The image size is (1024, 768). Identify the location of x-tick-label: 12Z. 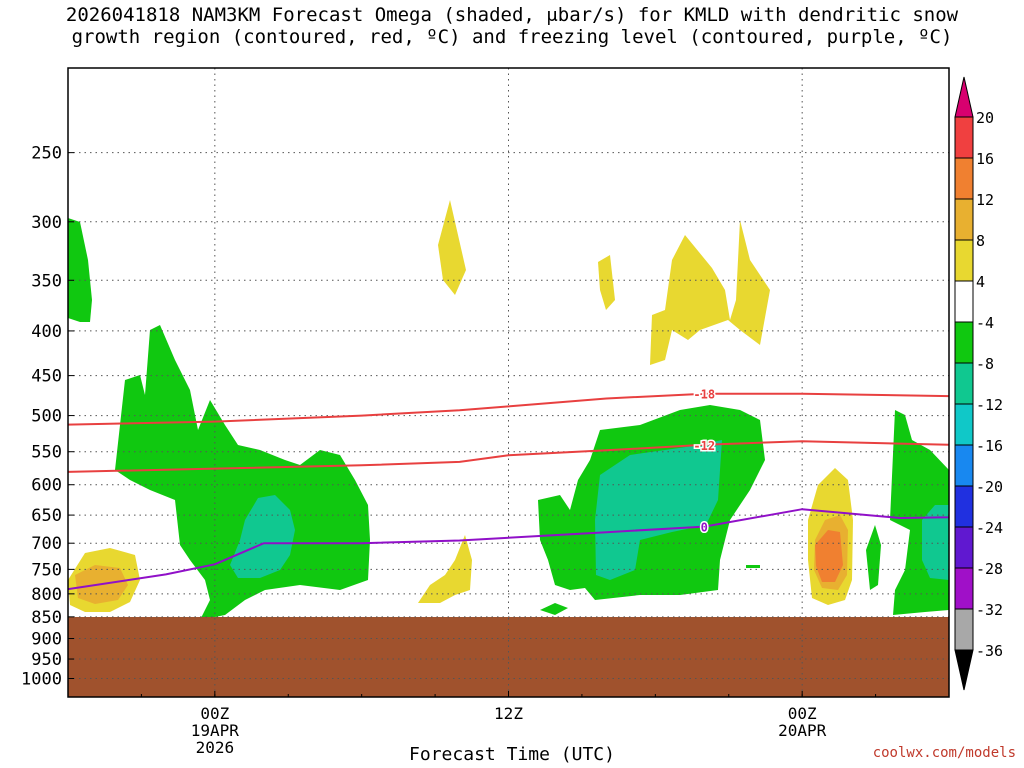
(508, 713).